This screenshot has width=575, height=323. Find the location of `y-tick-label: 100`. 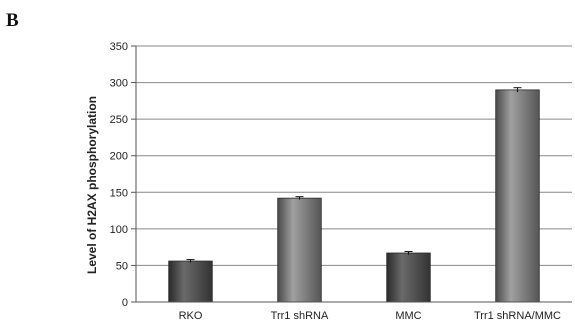

y-tick-label: 100 is located at coordinates (119, 230).